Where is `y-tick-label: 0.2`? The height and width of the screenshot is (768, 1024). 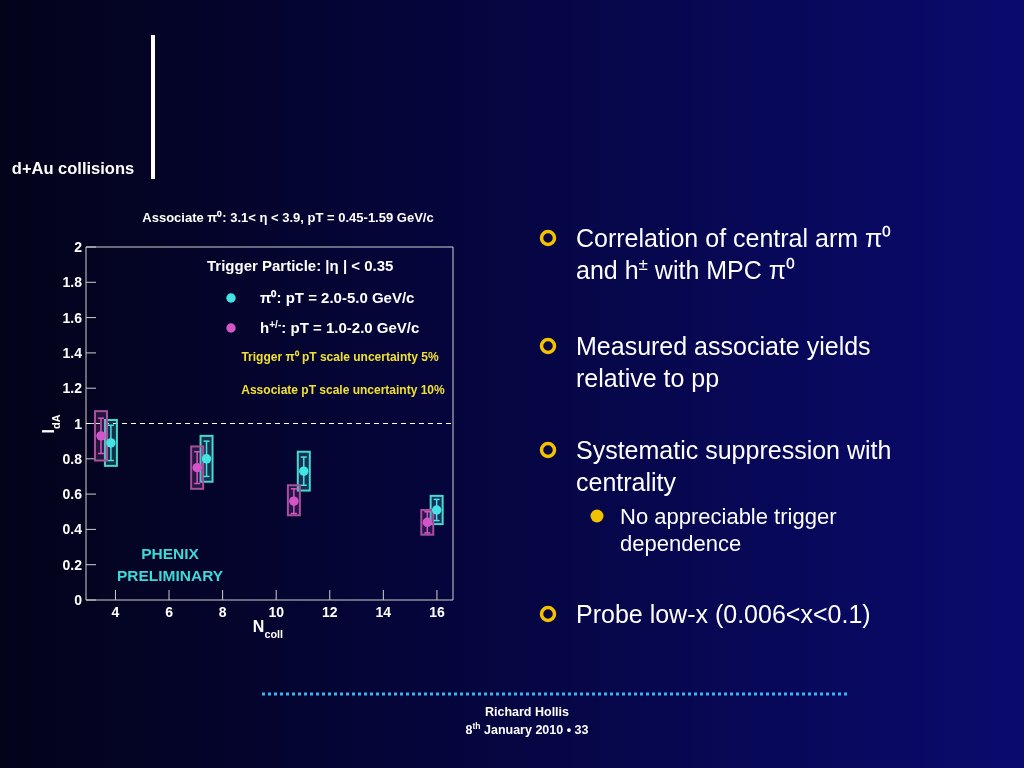 y-tick-label: 0.2 is located at coordinates (72, 564).